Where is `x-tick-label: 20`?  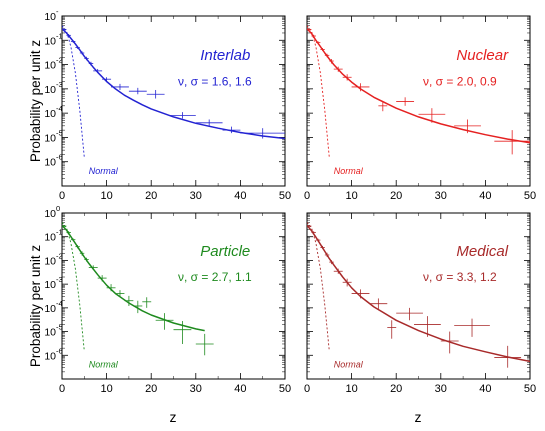 x-tick-label: 20 is located at coordinates (396, 389).